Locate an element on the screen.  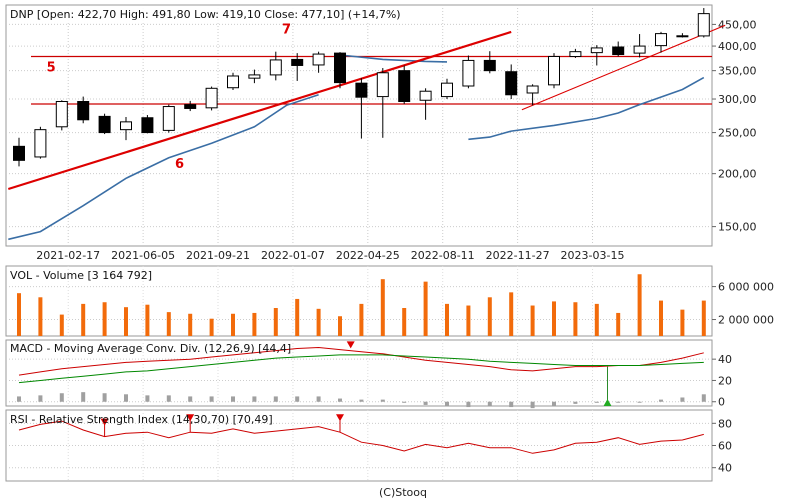
price-tick-label: 450,00 is located at coordinates (737, 24).